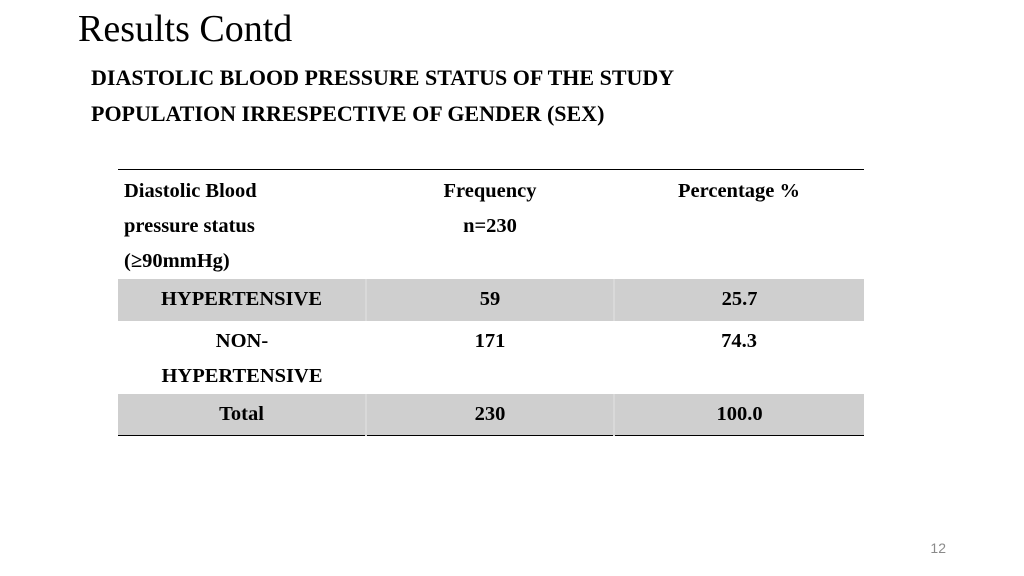 This screenshot has width=1024, height=576. I want to click on table-row-total: Total 230 100.0, so click(491, 415).